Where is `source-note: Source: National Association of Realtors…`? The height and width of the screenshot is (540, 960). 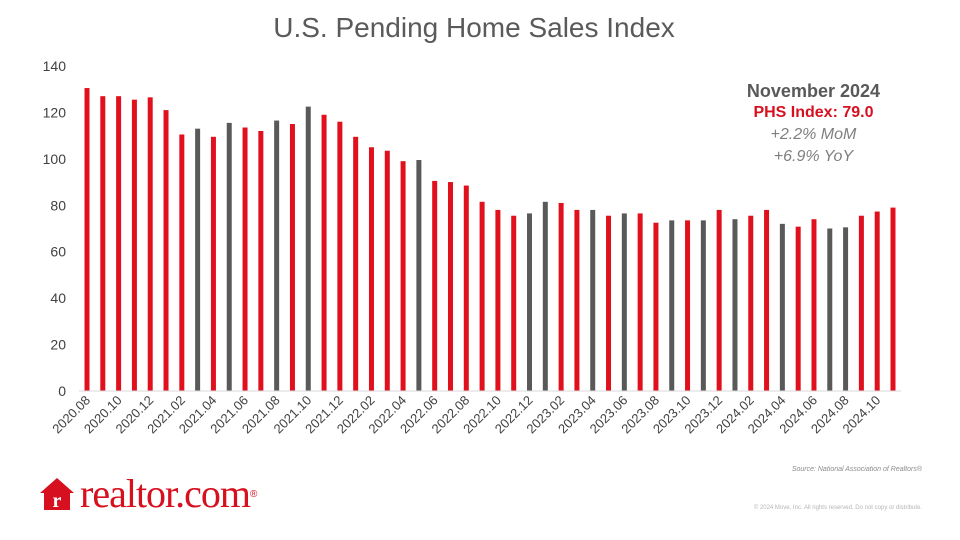 source-note: Source: National Association of Realtors… is located at coordinates (856, 469).